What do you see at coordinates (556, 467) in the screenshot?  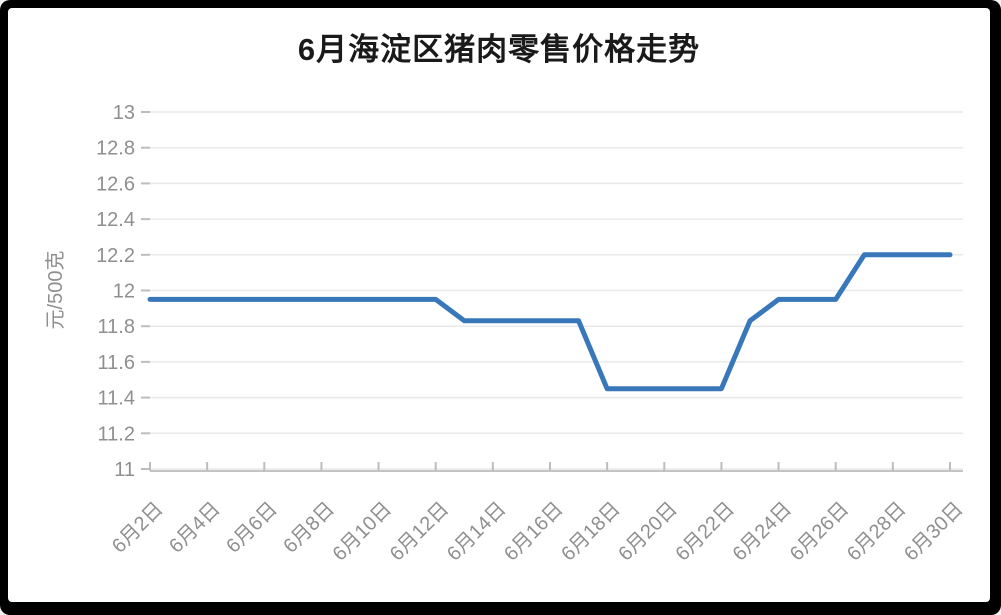 I see `x-axis` at bounding box center [556, 467].